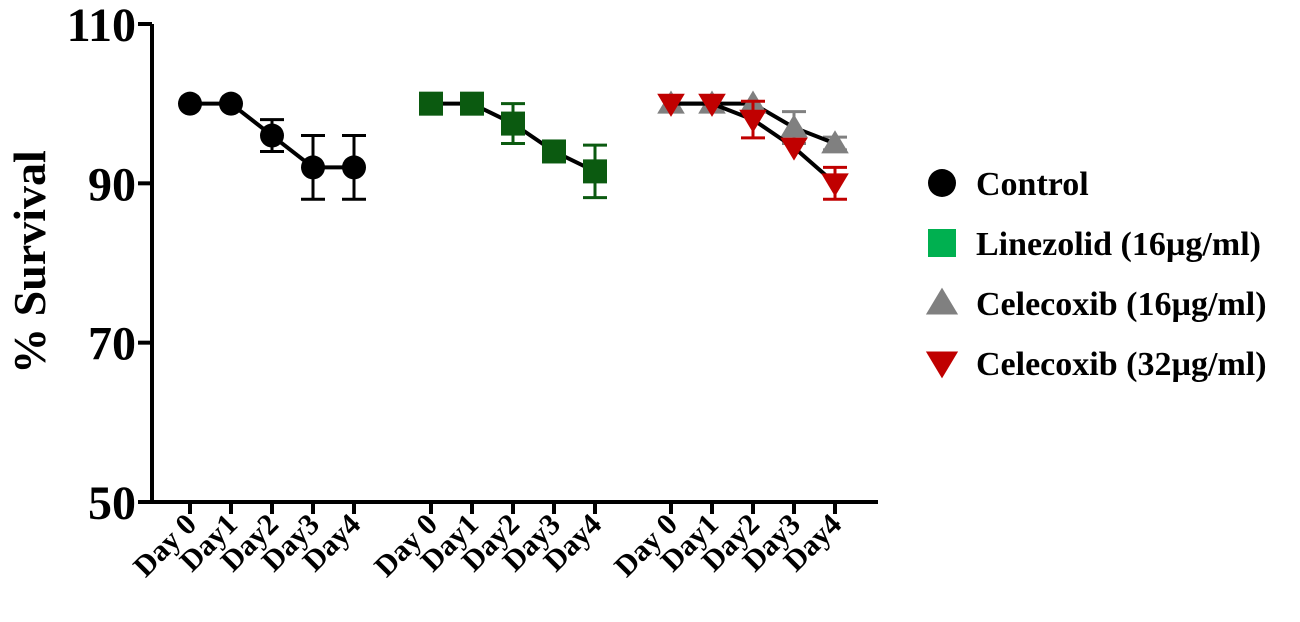 This screenshot has height=622, width=1300. I want to click on y-tick-label: 110, so click(101, 26).